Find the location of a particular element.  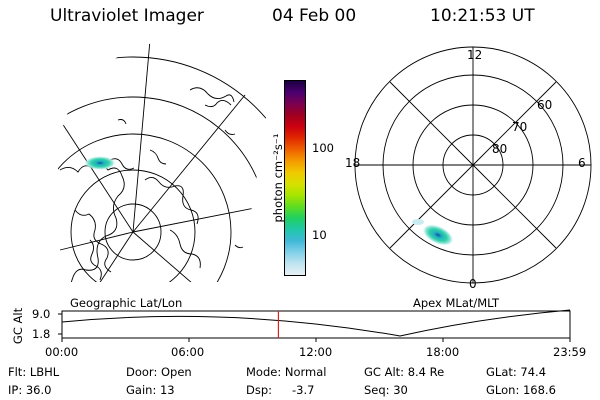

timeline-x-tick-0000: 00:00 is located at coordinates (62, 352).